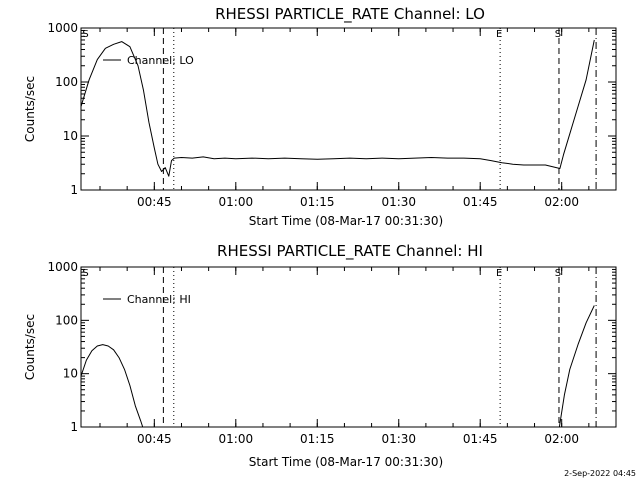 The height and width of the screenshot is (480, 640). Describe the element at coordinates (350, 14) in the screenshot. I see `chart-title: RHESSI PARTICLE_RATE Channel: LO` at that location.